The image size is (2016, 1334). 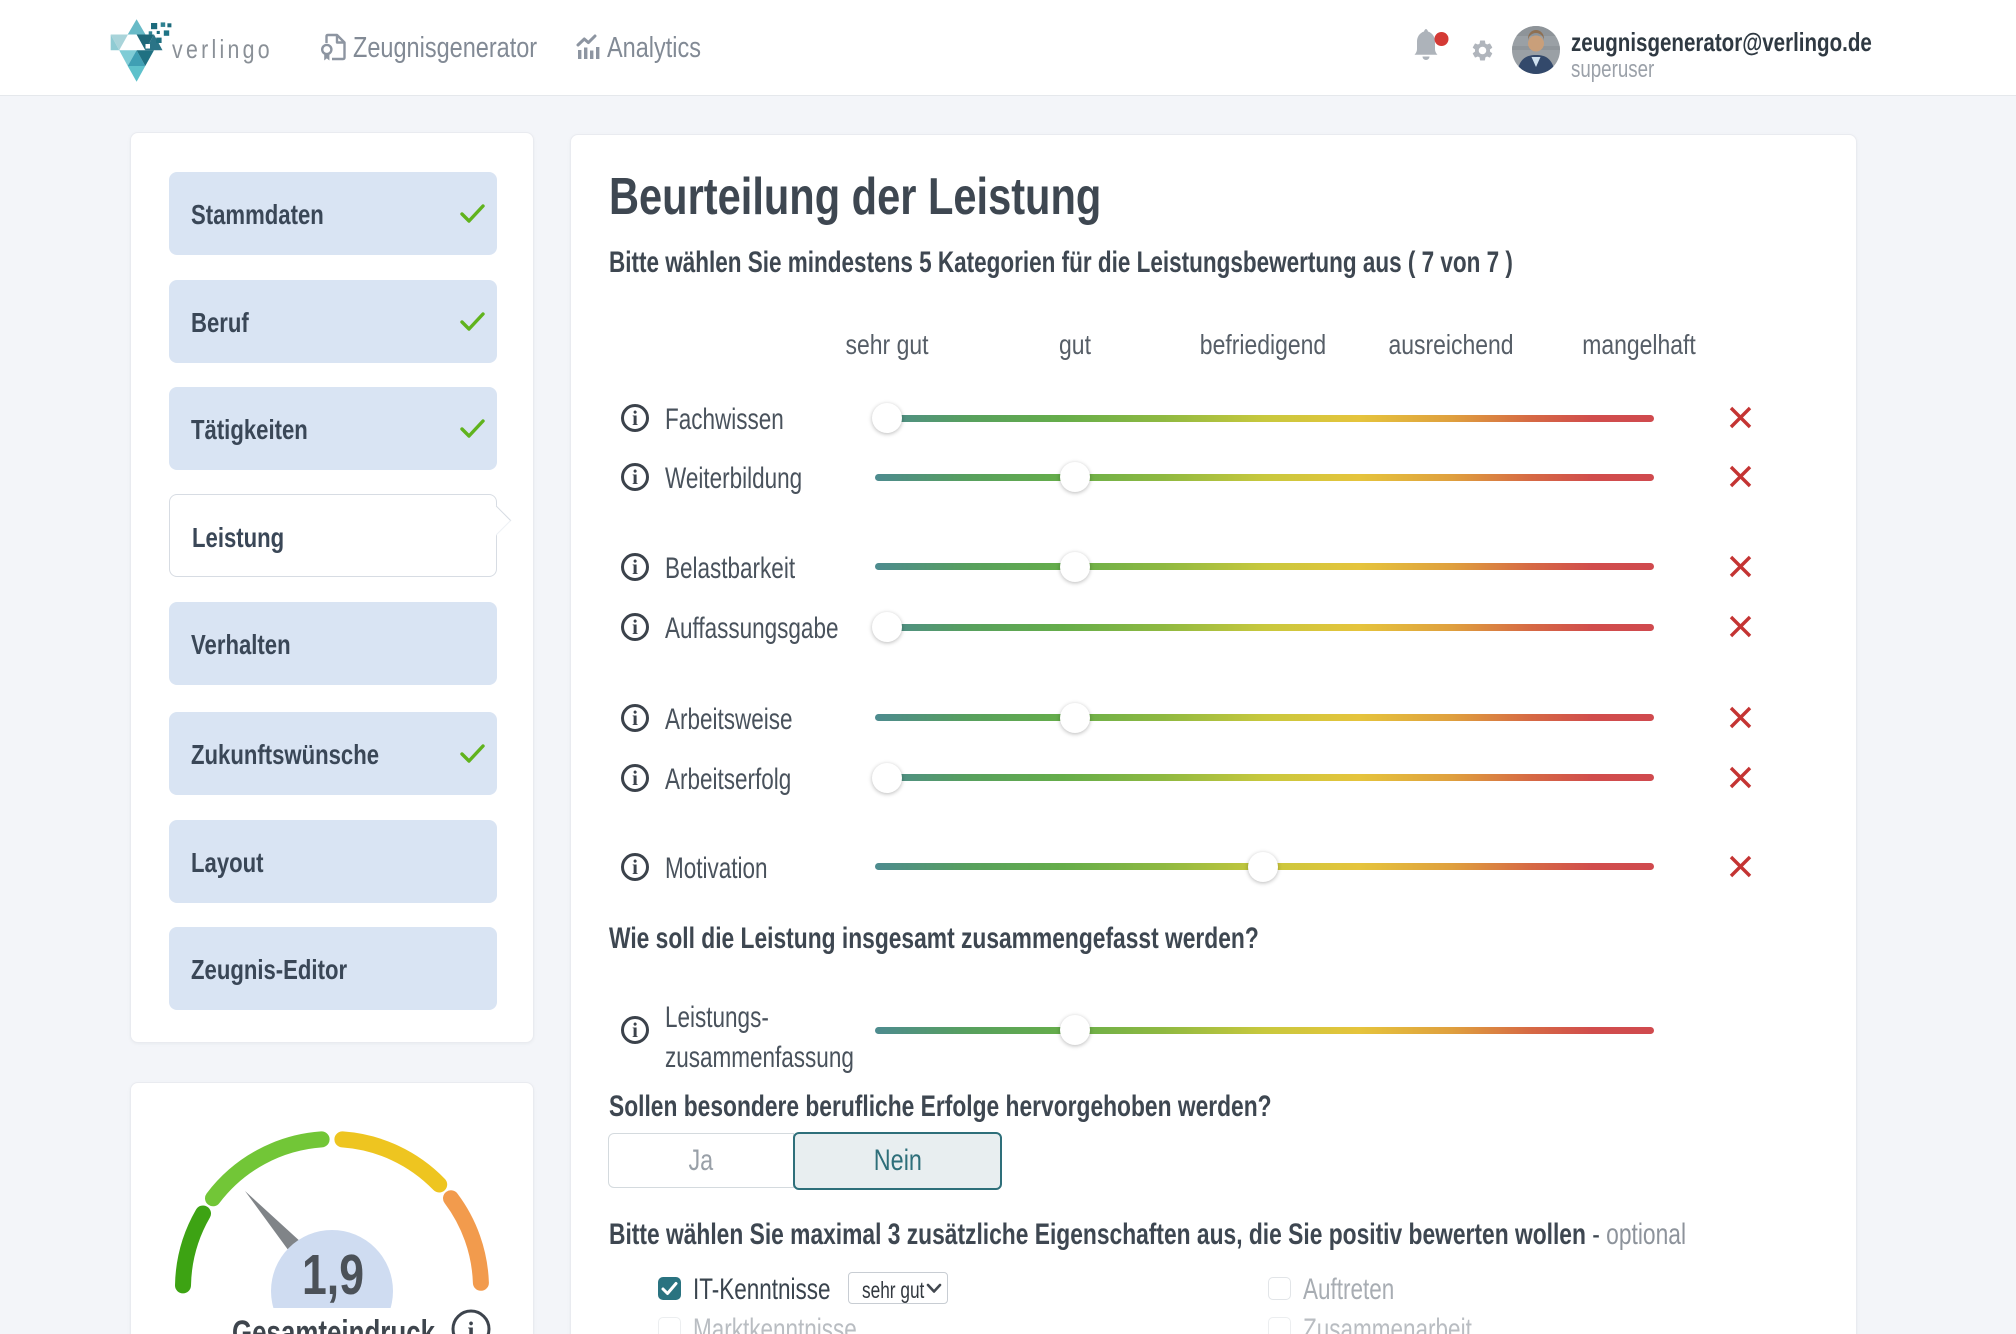 I want to click on svg-text: 1,9, so click(x=333, y=1275).